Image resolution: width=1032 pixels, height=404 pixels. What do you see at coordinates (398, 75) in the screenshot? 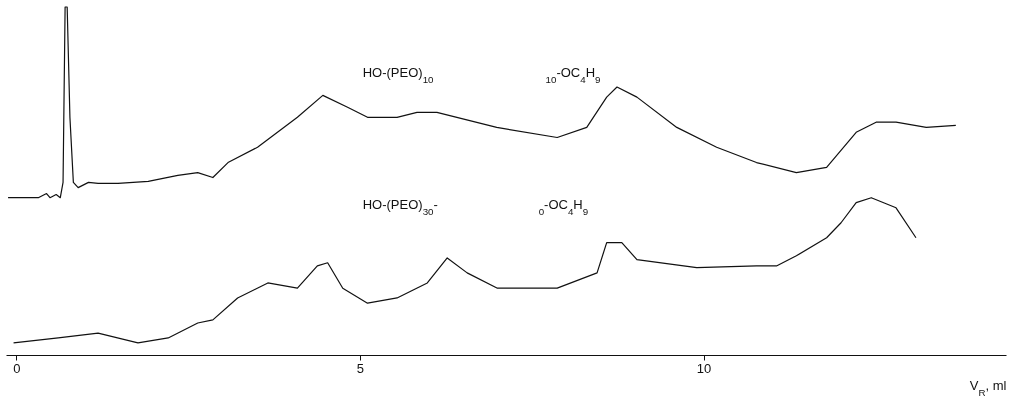
I see `annotation: HO-(PEO)$_{10}$` at bounding box center [398, 75].